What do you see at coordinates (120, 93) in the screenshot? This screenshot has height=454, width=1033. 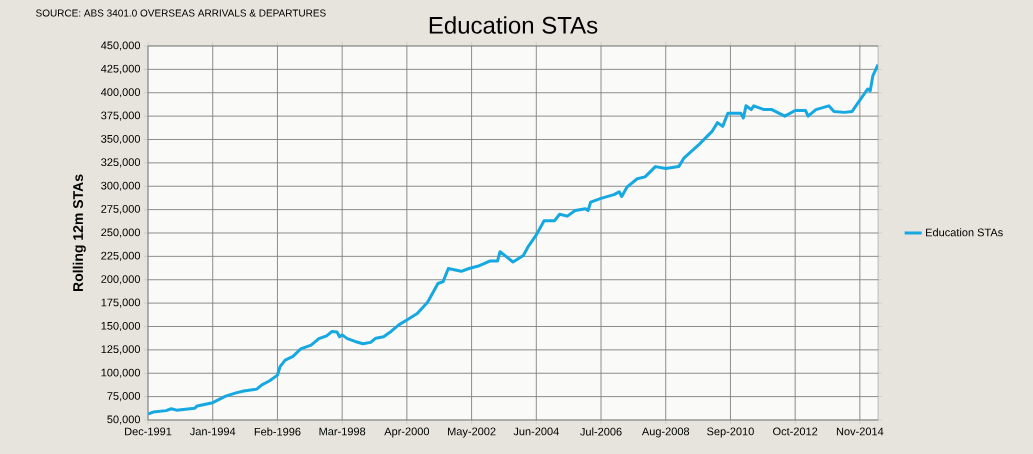 I see `y-tick-label: 400,000` at bounding box center [120, 93].